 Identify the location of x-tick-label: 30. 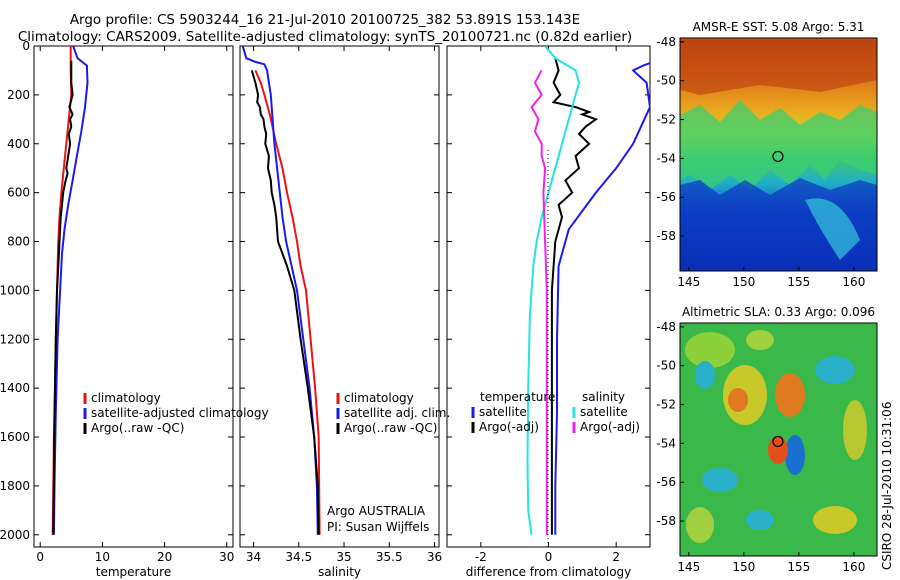
(226, 557).